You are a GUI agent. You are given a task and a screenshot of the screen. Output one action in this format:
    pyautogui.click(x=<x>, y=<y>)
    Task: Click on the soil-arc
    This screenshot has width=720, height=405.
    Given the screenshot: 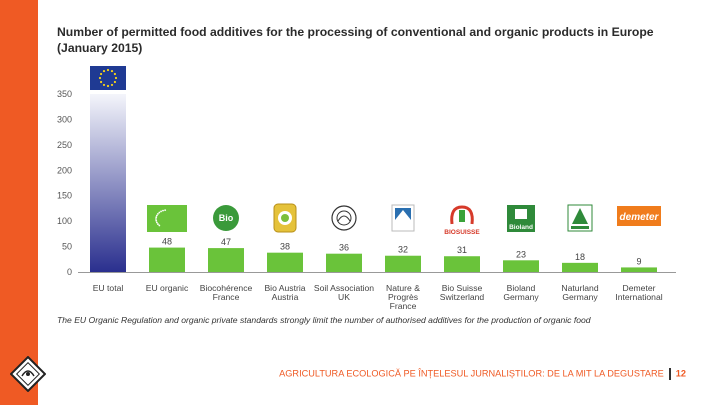 What is the action you would take?
    pyautogui.click(x=344, y=218)
    